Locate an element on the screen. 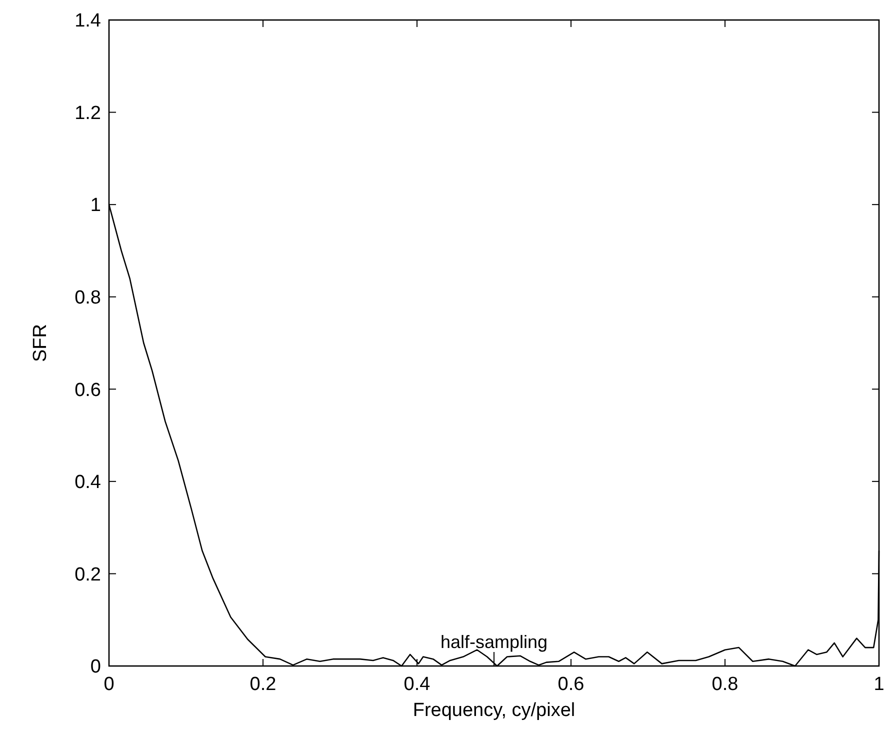 This screenshot has height=748, width=890. y-tick-label: 1 is located at coordinates (95, 205).